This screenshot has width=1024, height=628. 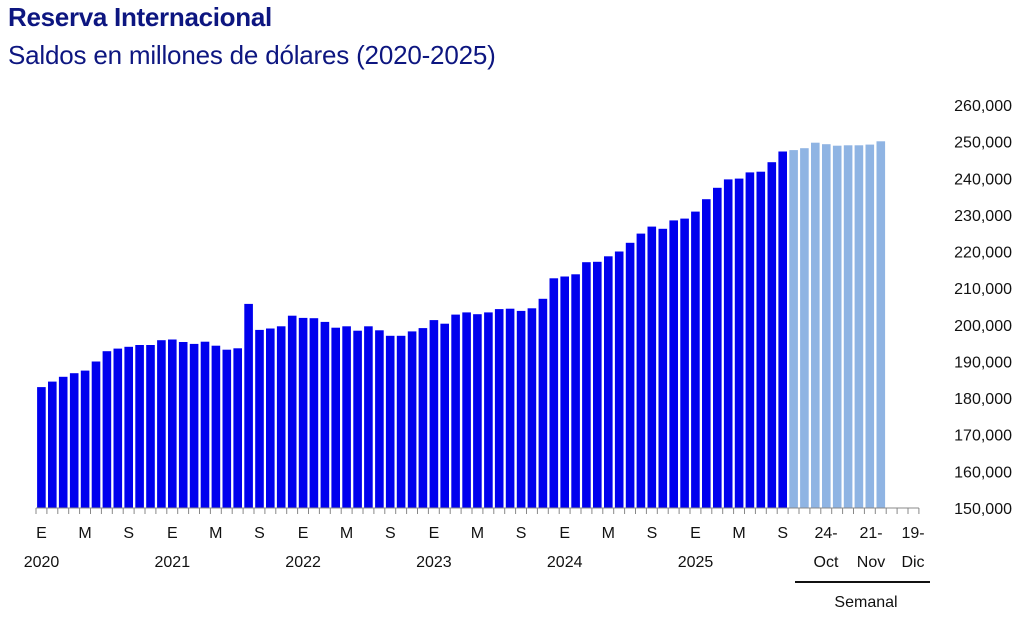 What do you see at coordinates (983, 363) in the screenshot?
I see `y-tick-label: 190,000` at bounding box center [983, 363].